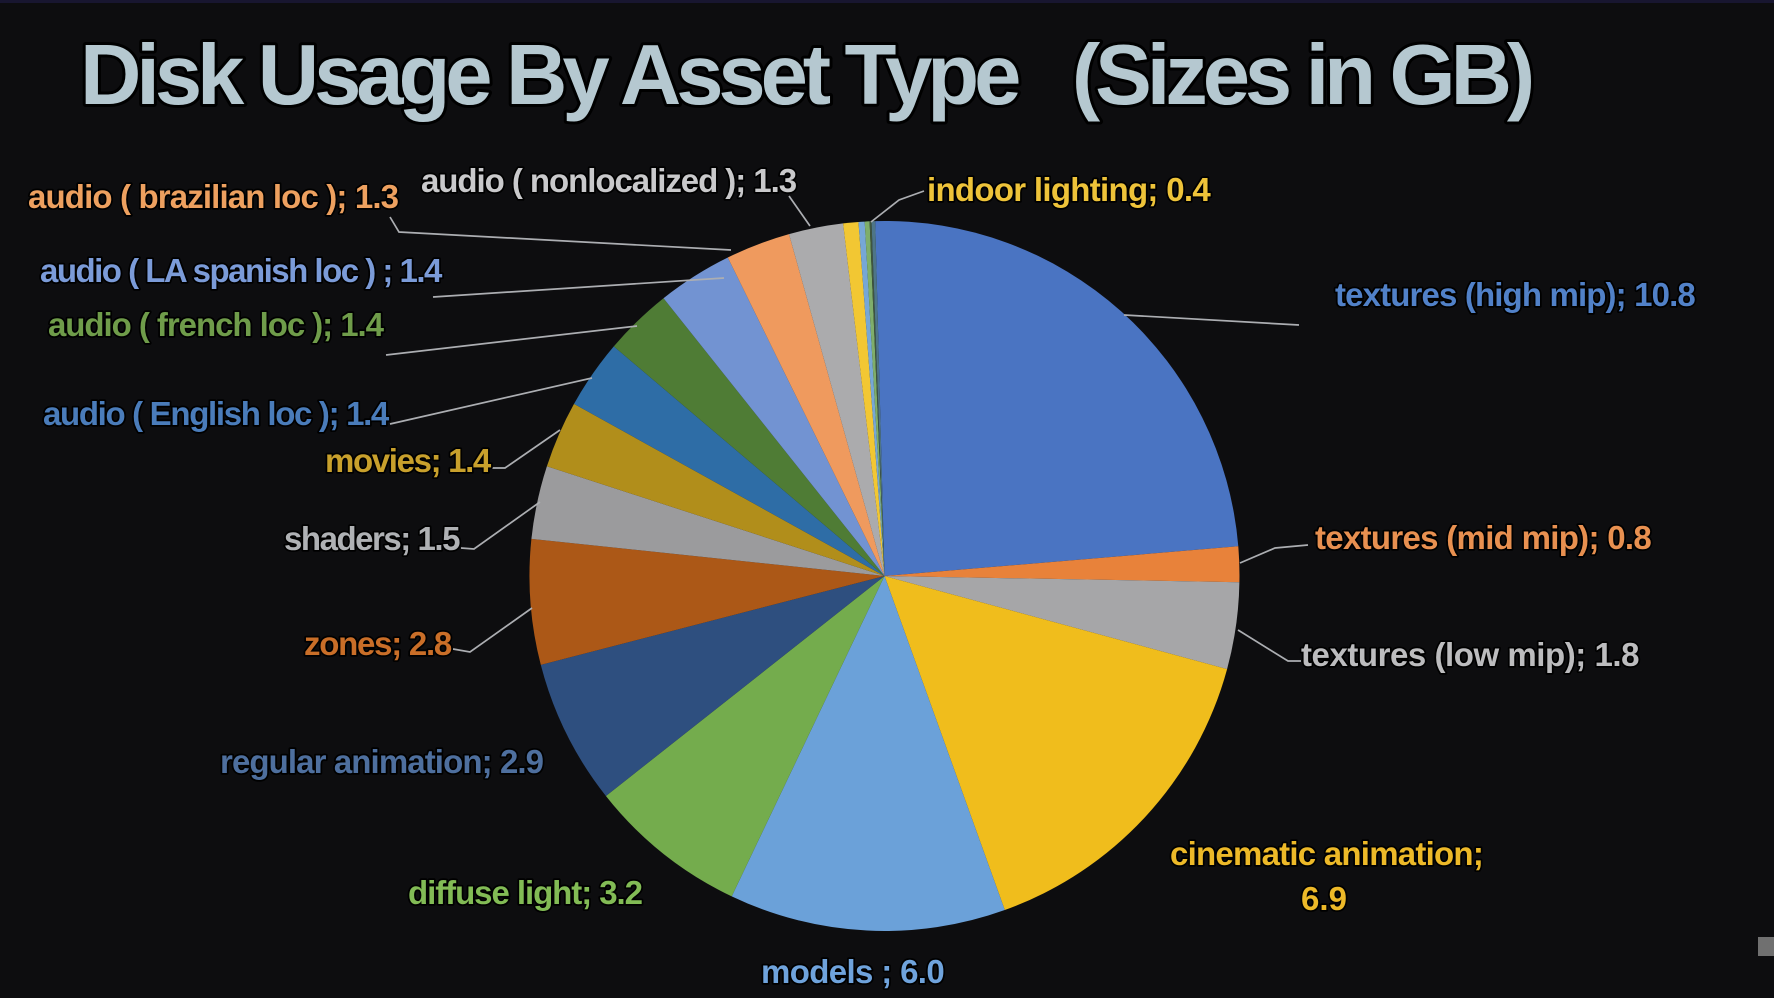 The height and width of the screenshot is (998, 1774). Describe the element at coordinates (216, 324) in the screenshot. I see `svg-text: audio ( french loc ); 1.4` at that location.